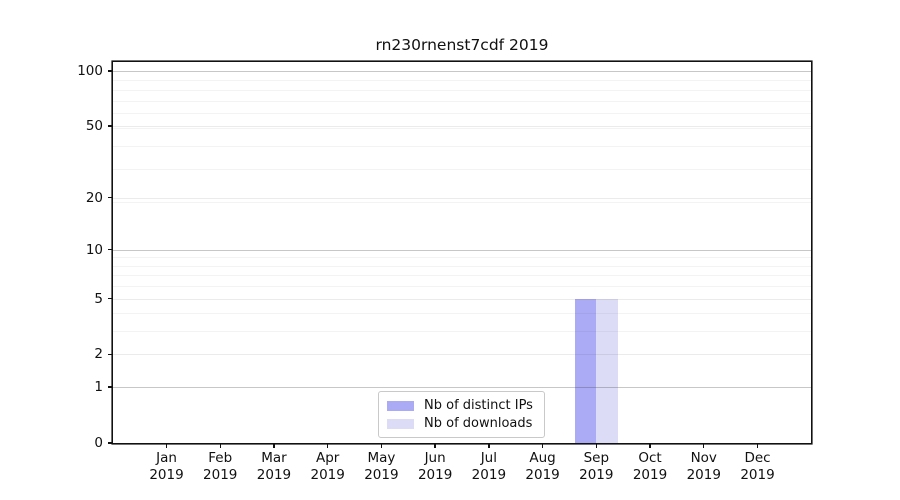 Image resolution: width=900 pixels, height=500 pixels. What do you see at coordinates (220, 446) in the screenshot?
I see `x-tick-mark-feb` at bounding box center [220, 446].